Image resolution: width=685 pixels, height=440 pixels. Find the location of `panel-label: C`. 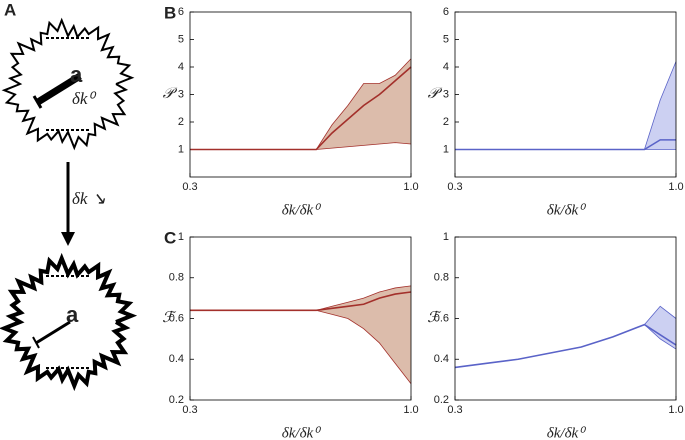

panel-label: C is located at coordinates (170, 237).